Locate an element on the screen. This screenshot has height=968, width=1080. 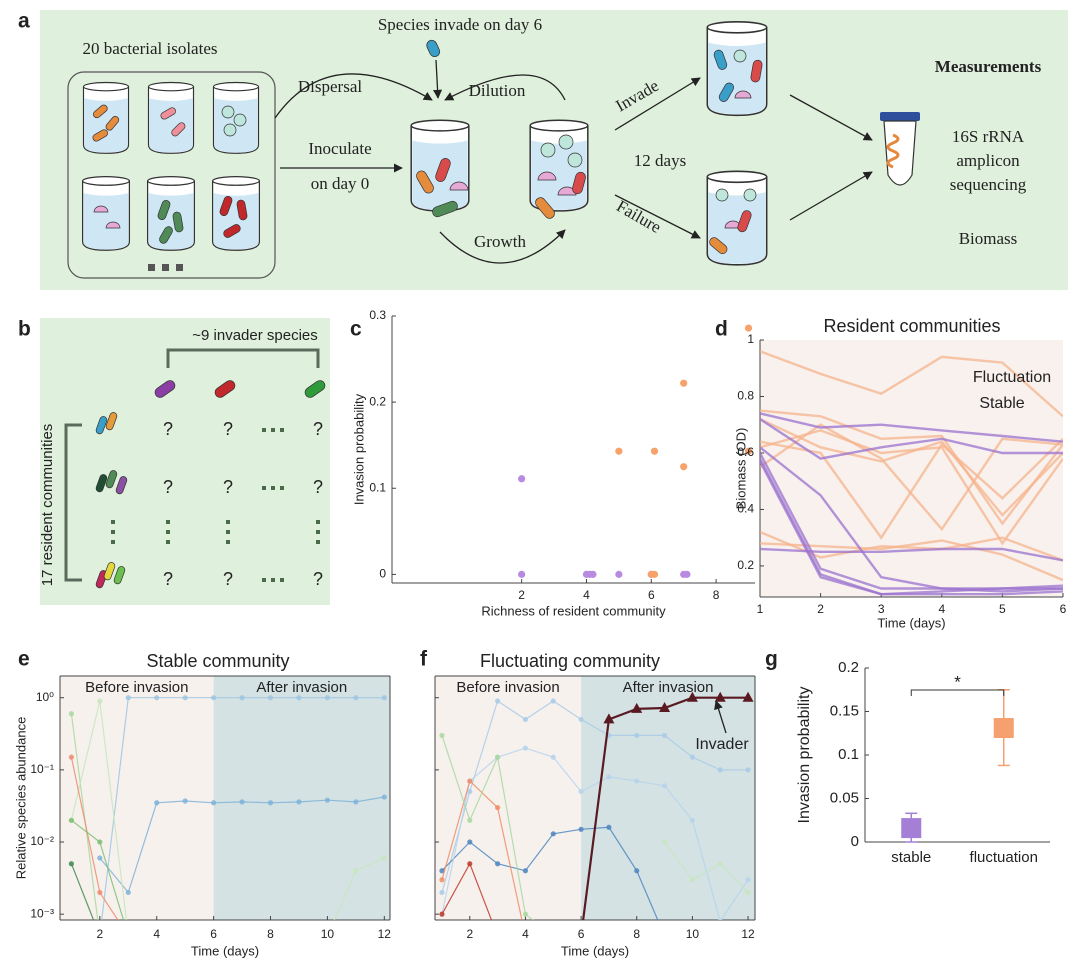
ellipsis-dots is located at coordinates (215, 505).